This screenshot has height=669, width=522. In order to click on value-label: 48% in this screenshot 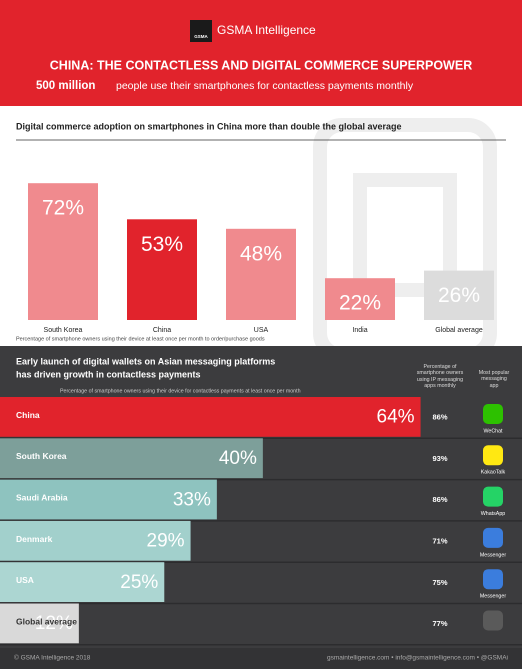, I will do `click(261, 253)`.